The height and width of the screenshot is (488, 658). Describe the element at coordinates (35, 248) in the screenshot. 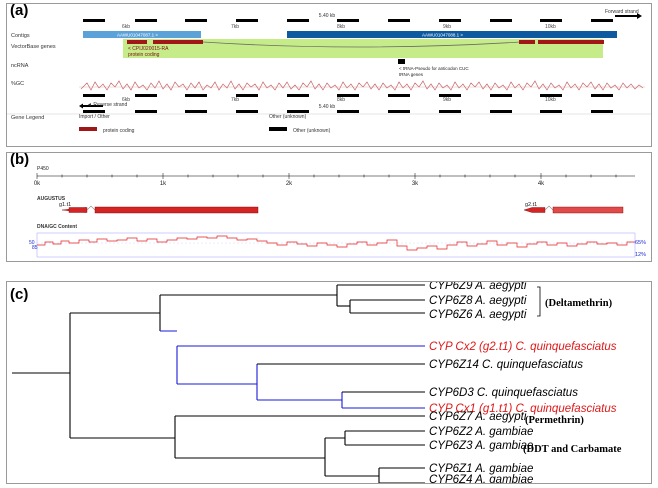

I see `gc-scale-left-bottom: 85` at that location.